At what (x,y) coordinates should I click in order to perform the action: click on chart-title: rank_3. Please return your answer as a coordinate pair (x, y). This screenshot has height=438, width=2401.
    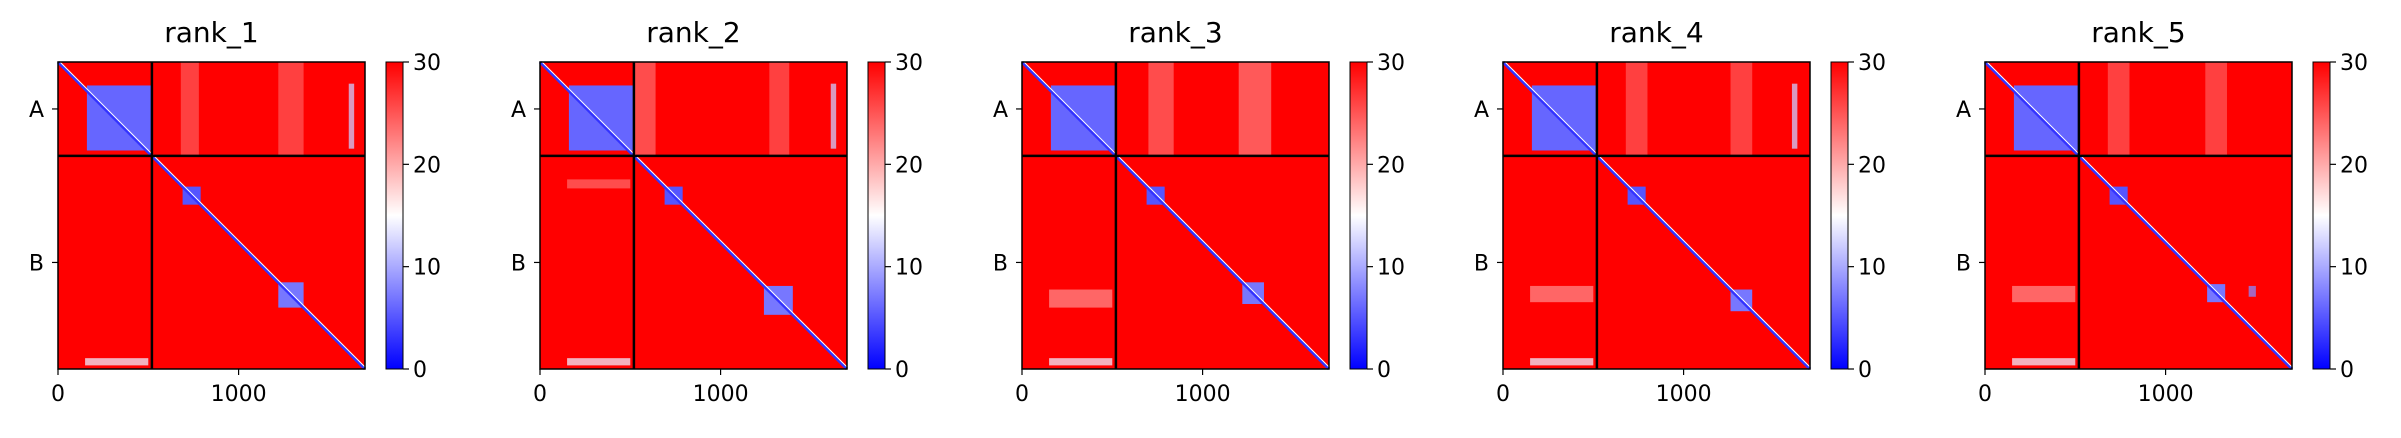
    Looking at the image, I should click on (1175, 32).